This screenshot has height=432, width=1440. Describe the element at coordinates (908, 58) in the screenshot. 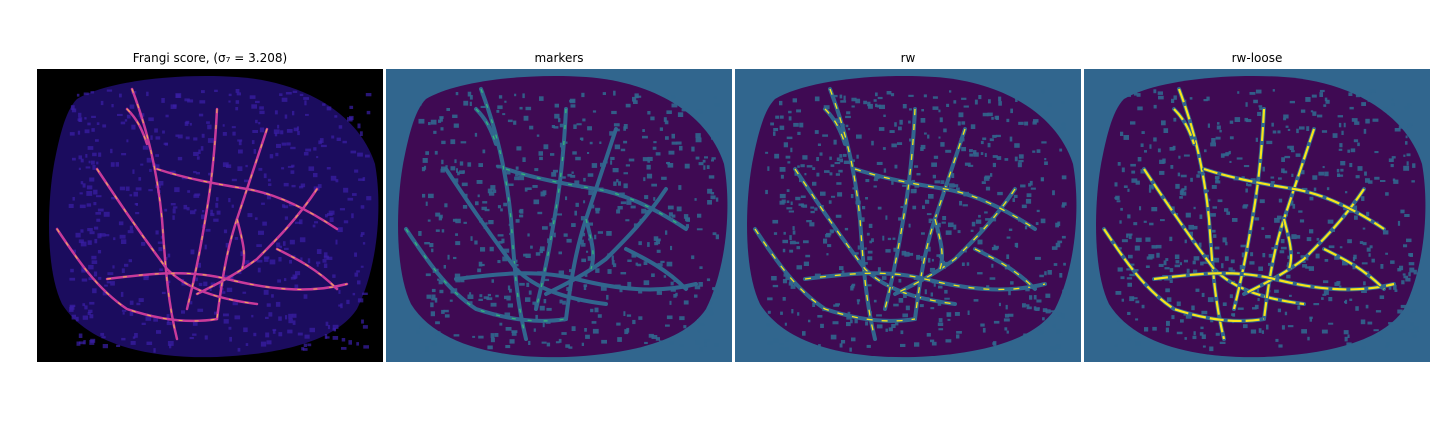

I see `panel-title-rw: rw` at that location.